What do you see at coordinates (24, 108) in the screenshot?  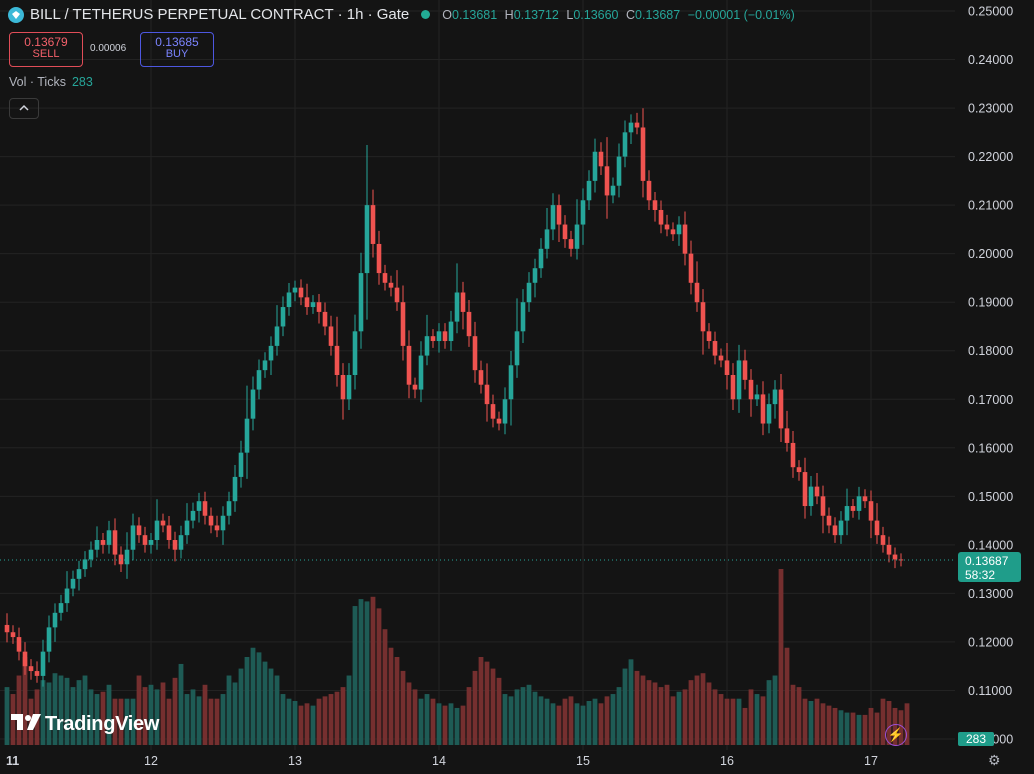 I see `collapse-button` at bounding box center [24, 108].